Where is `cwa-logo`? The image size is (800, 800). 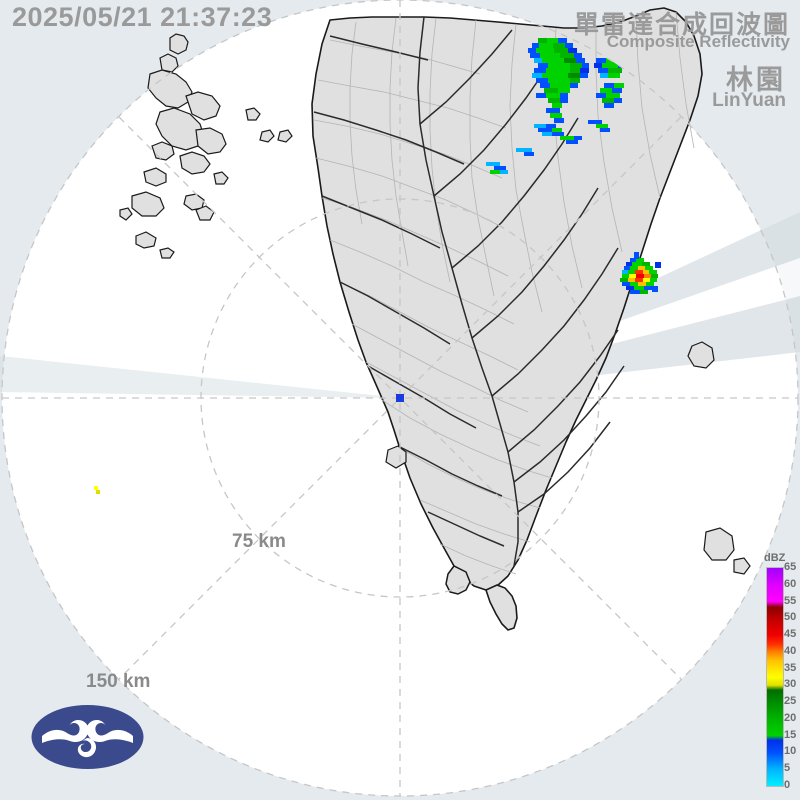
cwa-logo is located at coordinates (87, 737).